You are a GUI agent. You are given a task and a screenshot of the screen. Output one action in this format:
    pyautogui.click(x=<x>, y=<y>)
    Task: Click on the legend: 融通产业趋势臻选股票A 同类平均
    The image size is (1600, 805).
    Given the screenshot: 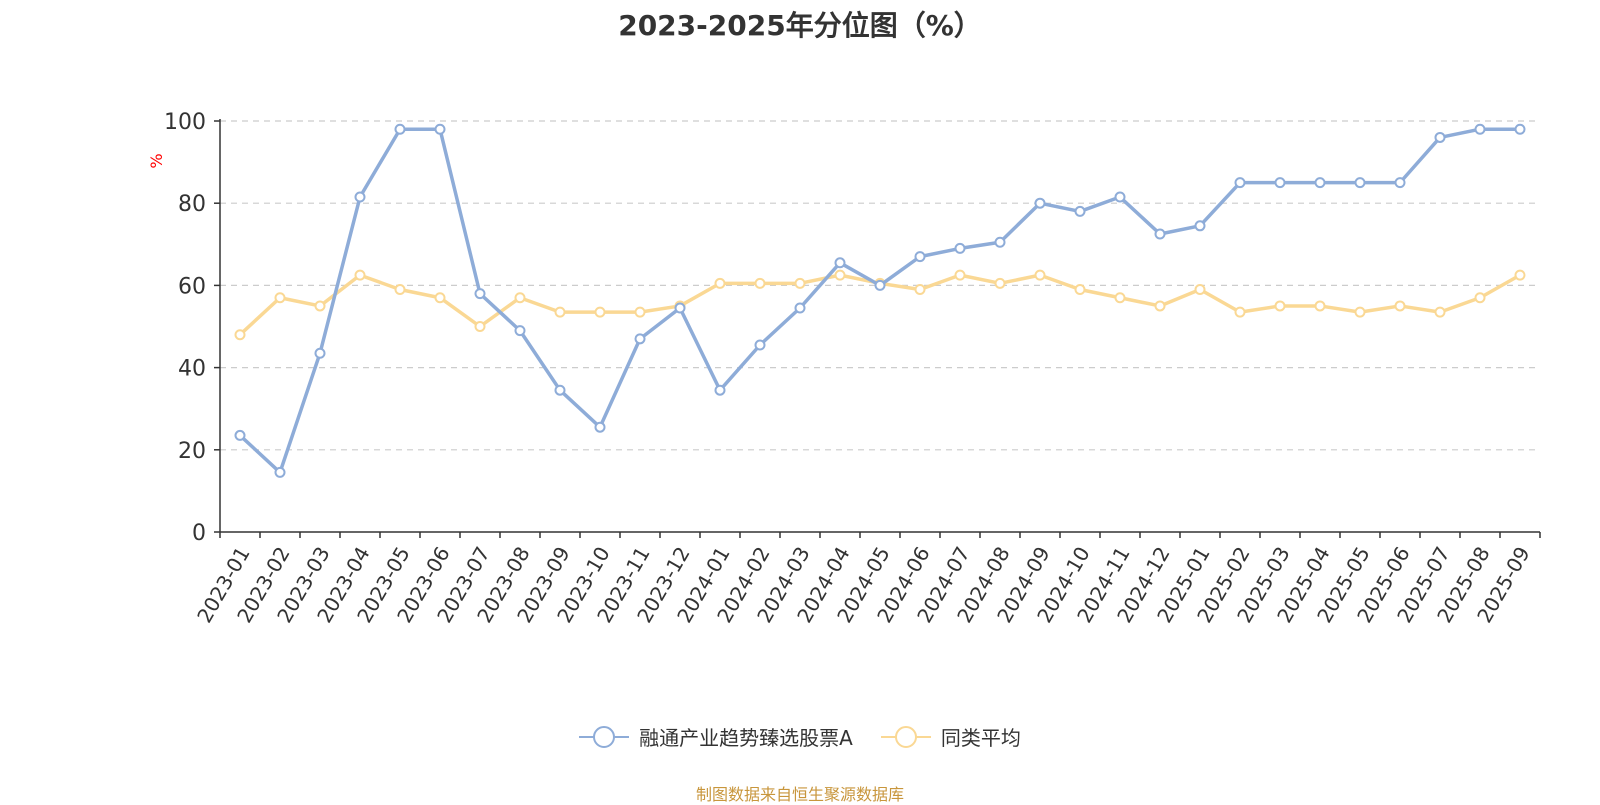 What is the action you would take?
    pyautogui.click(x=800, y=736)
    